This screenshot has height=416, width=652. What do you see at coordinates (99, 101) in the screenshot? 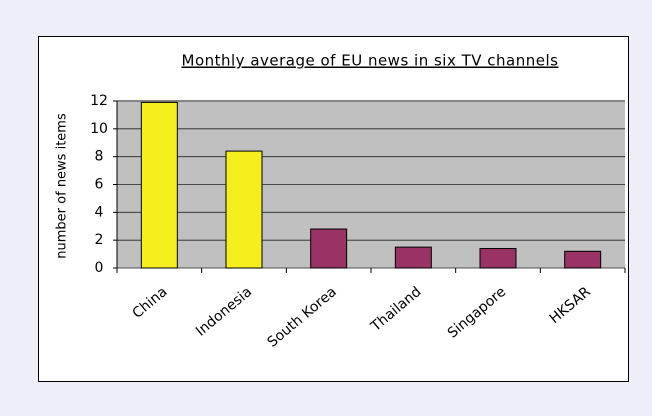
I see `y-tick-label: 12` at bounding box center [99, 101].